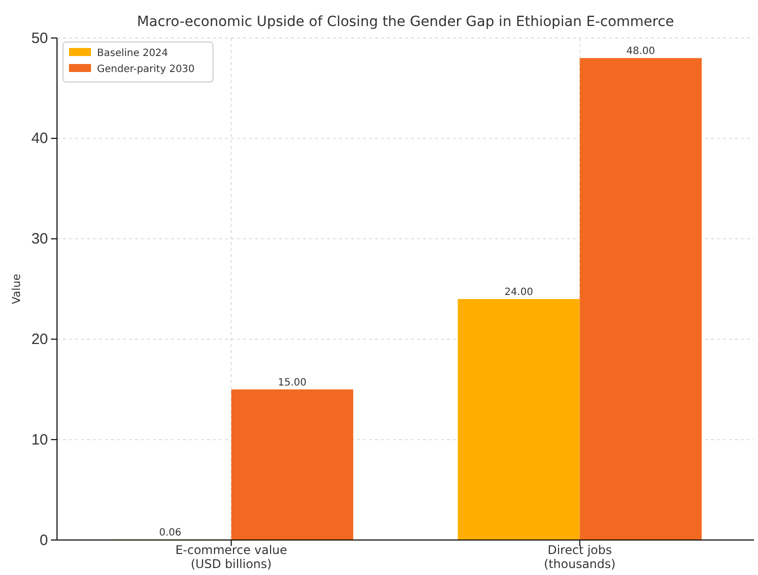 The width and height of the screenshot is (758, 575). Describe the element at coordinates (44, 540) in the screenshot. I see `y-tick-label: 0` at that location.